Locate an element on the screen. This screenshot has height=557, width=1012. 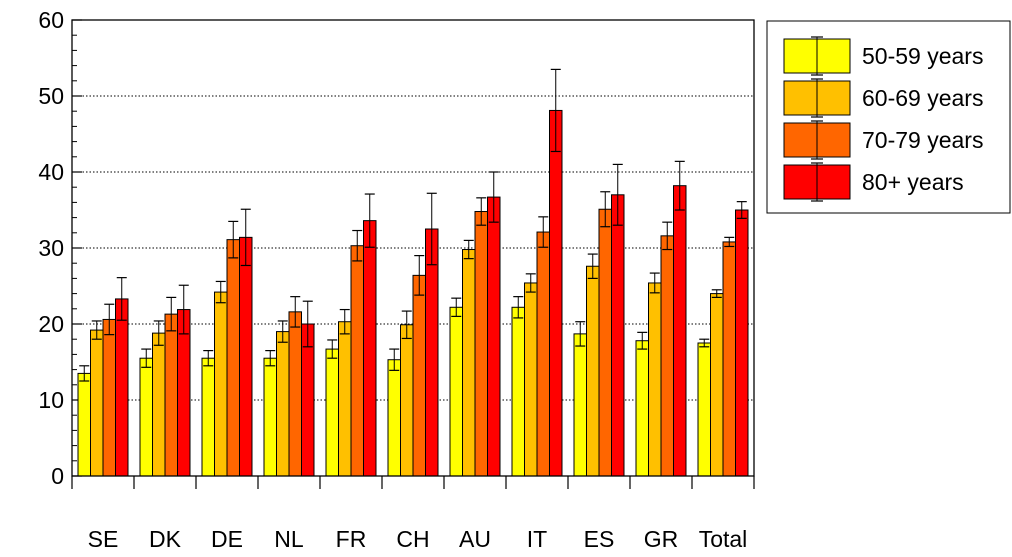
x-tick-label: GR is located at coordinates (661, 539).